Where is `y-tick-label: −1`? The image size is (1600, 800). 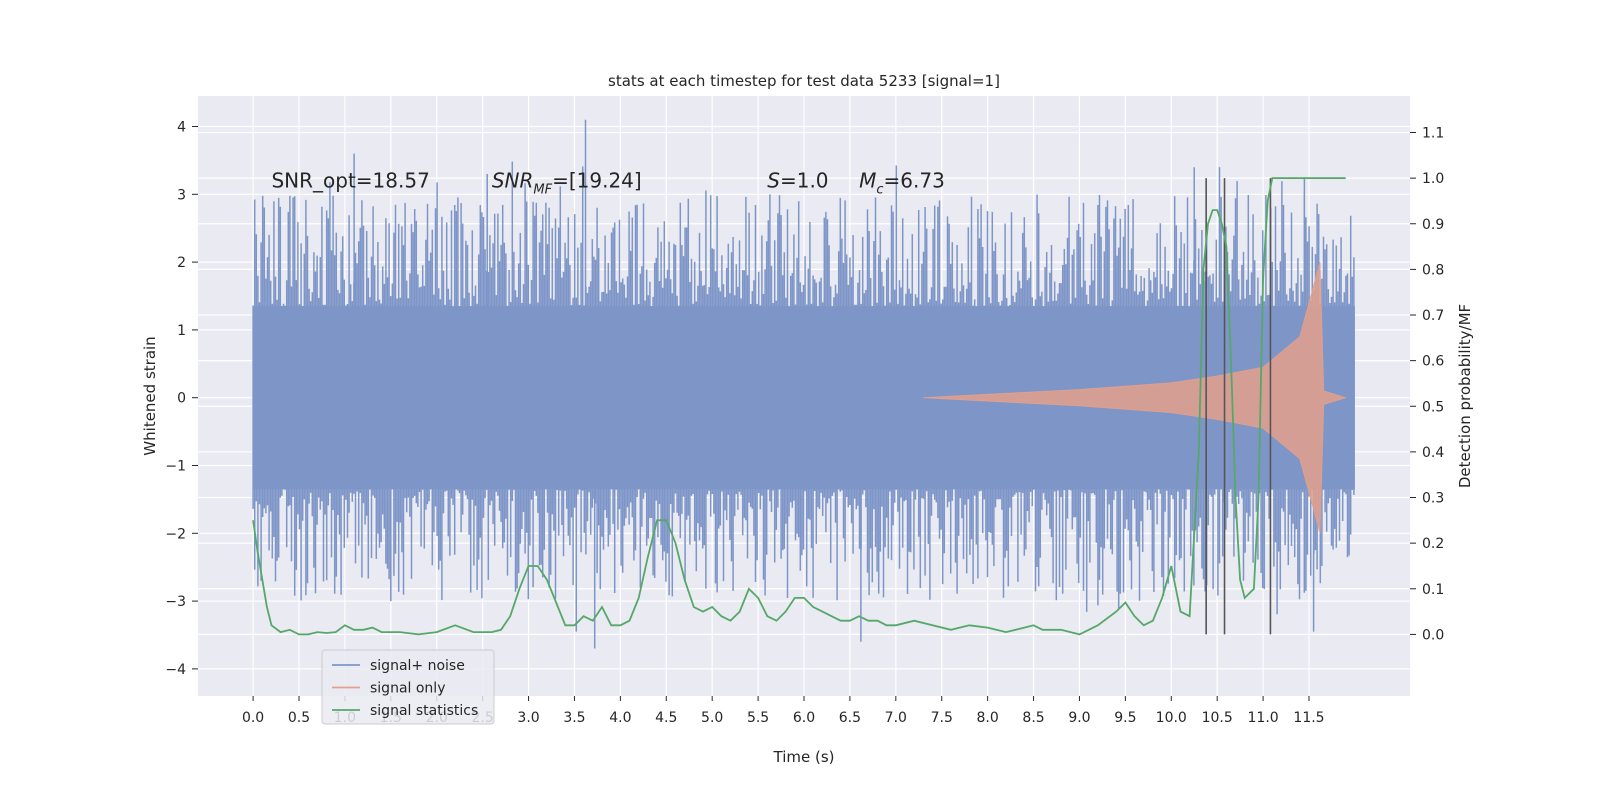 y-tick-label: −1 is located at coordinates (175, 466).